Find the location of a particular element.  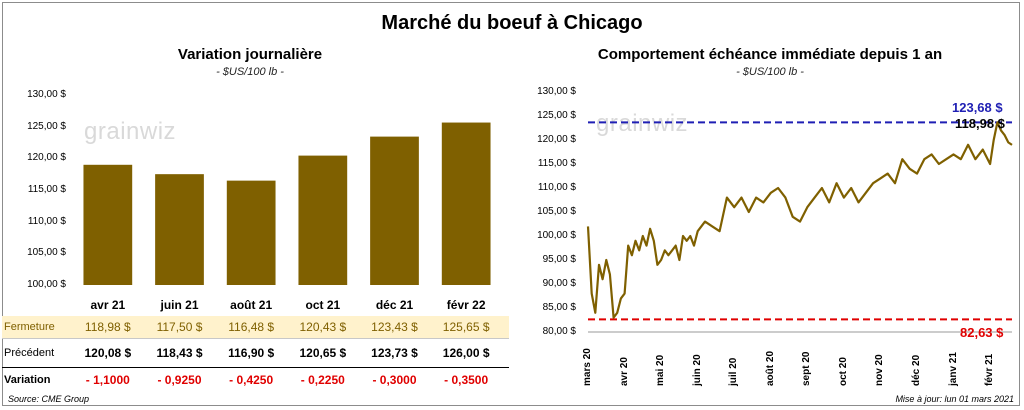

left-ytick-label: 105,00 $ is located at coordinates (46, 253).